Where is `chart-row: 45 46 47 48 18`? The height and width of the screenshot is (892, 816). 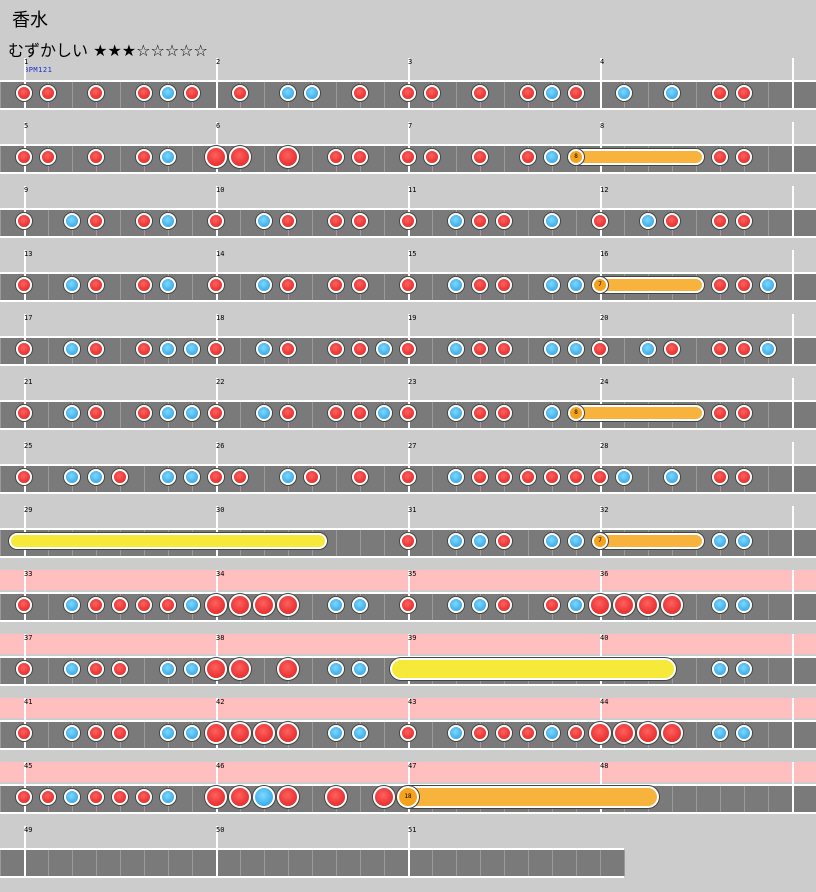 chart-row: 45 46 47 48 18 is located at coordinates (408, 795).